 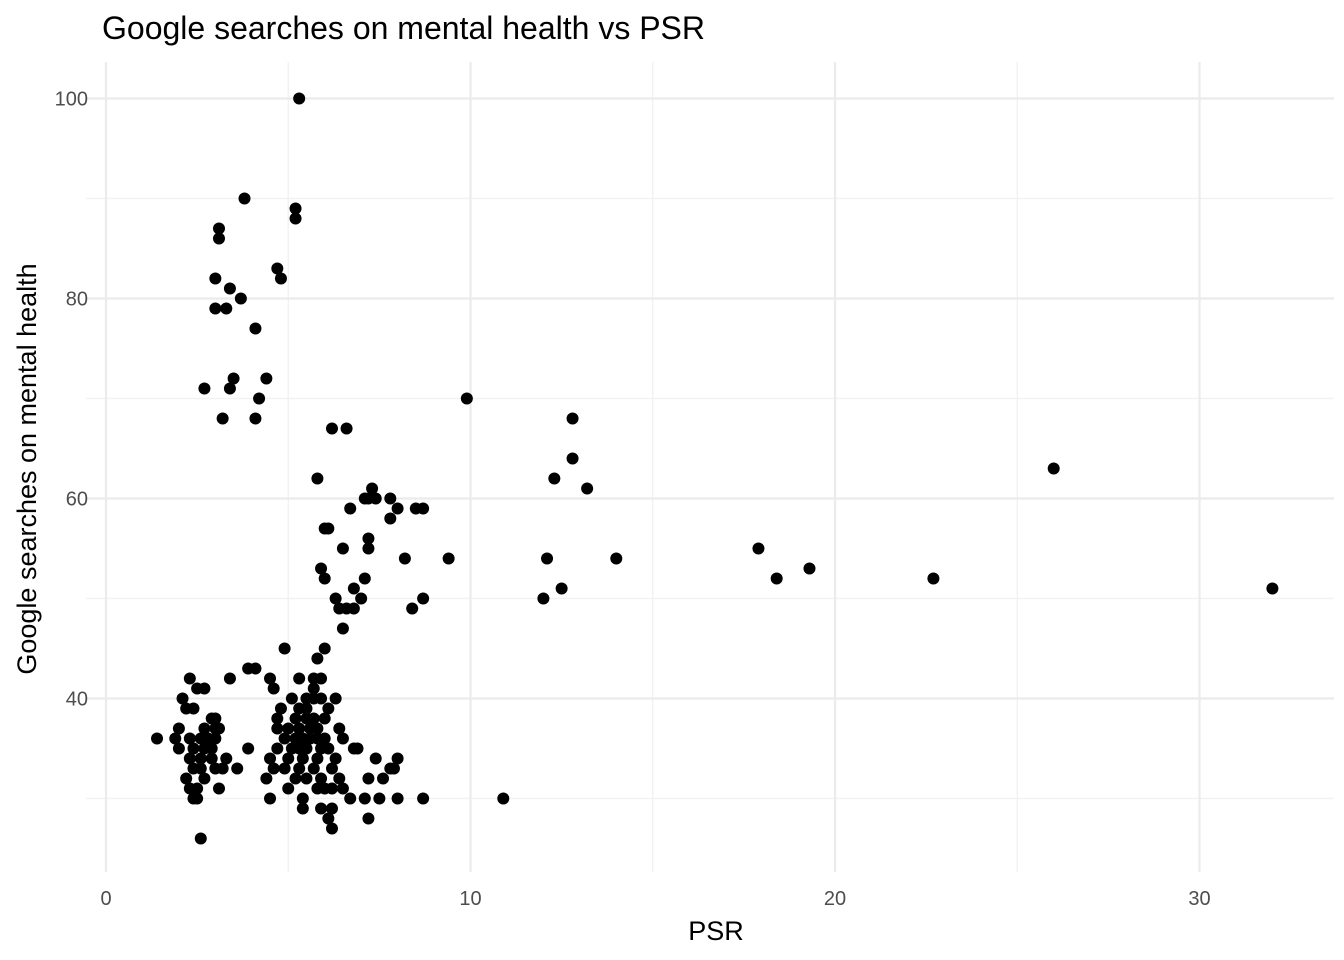 What do you see at coordinates (27, 468) in the screenshot?
I see `y-axis-title: Google searches on mental health` at bounding box center [27, 468].